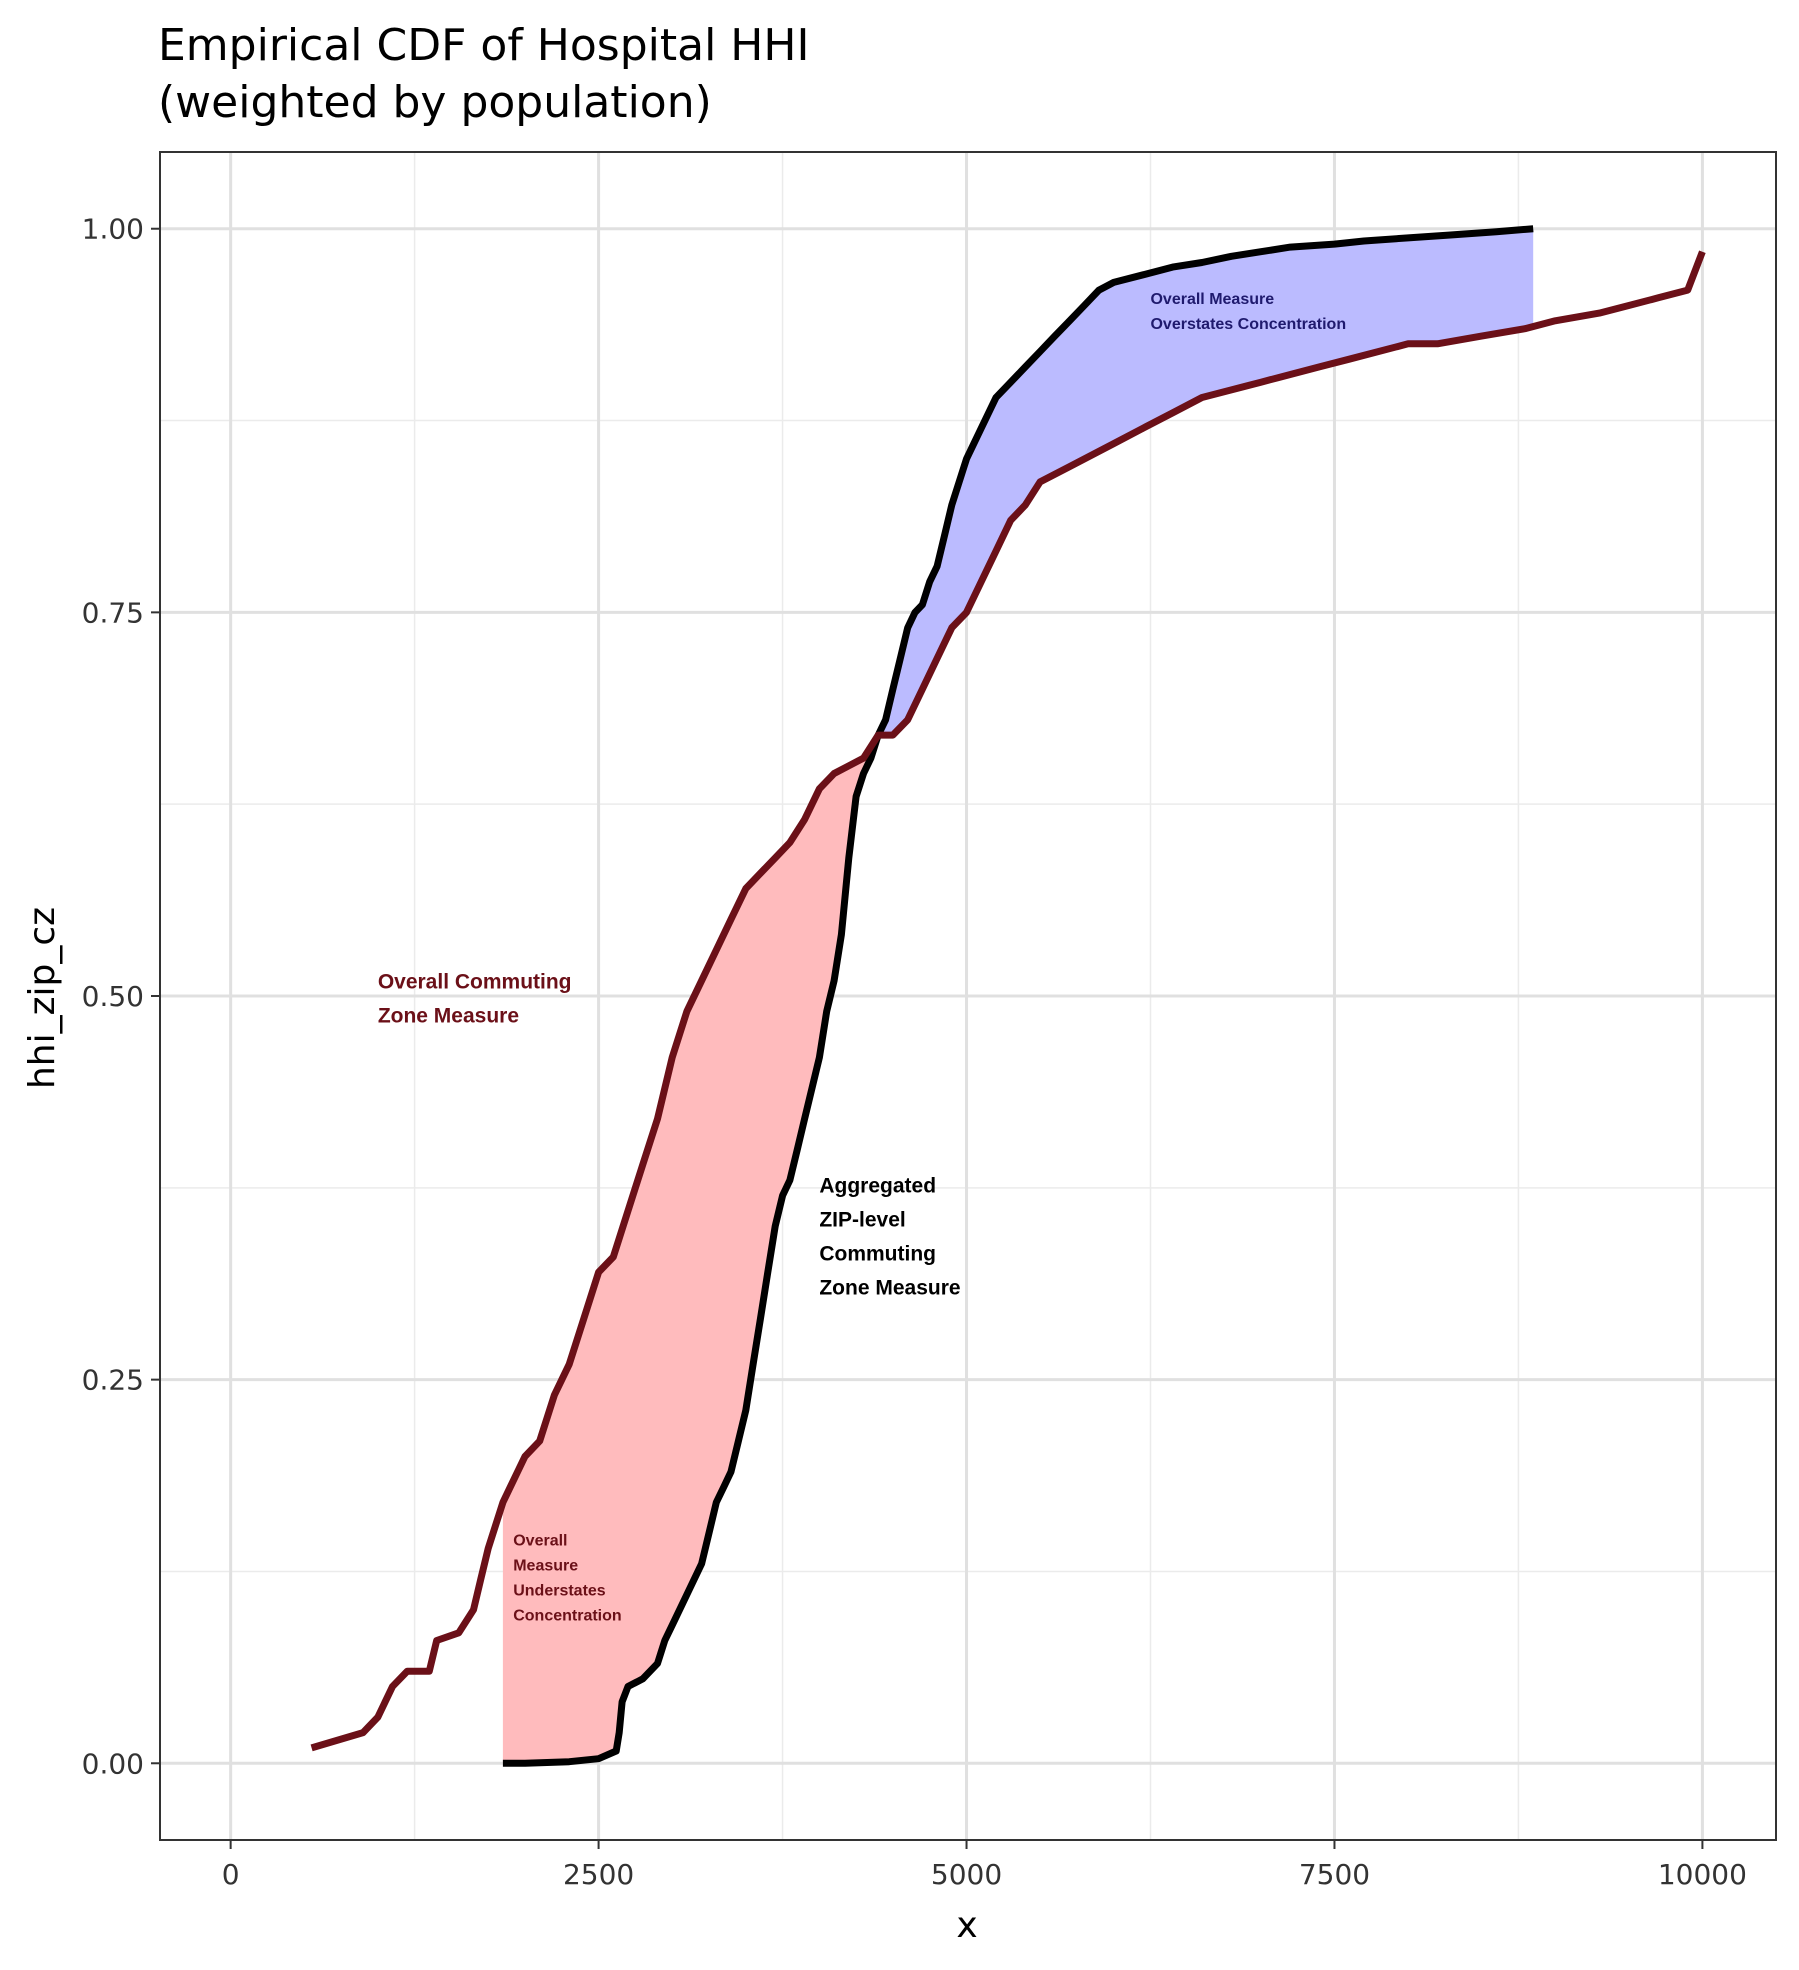  What do you see at coordinates (598, 1874) in the screenshot?
I see `x-tick-label: 2500` at bounding box center [598, 1874].